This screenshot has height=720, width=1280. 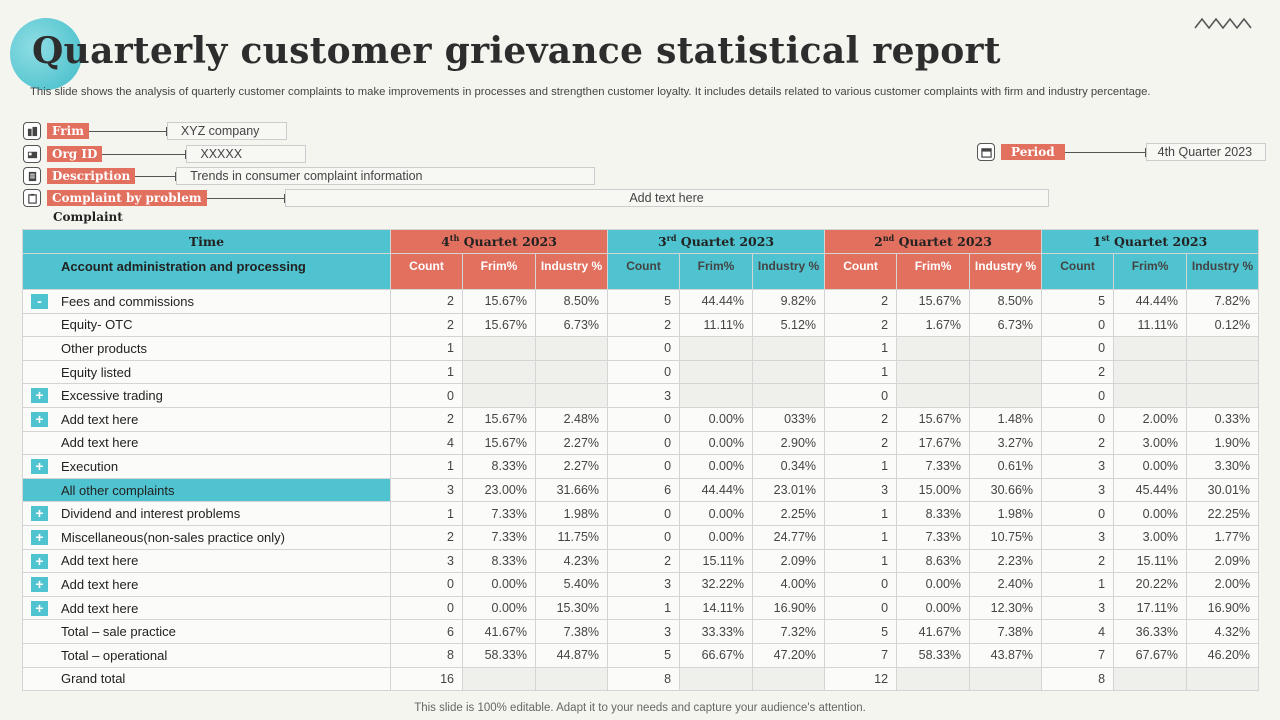 What do you see at coordinates (1033, 152) in the screenshot?
I see `period-label: Period` at bounding box center [1033, 152].